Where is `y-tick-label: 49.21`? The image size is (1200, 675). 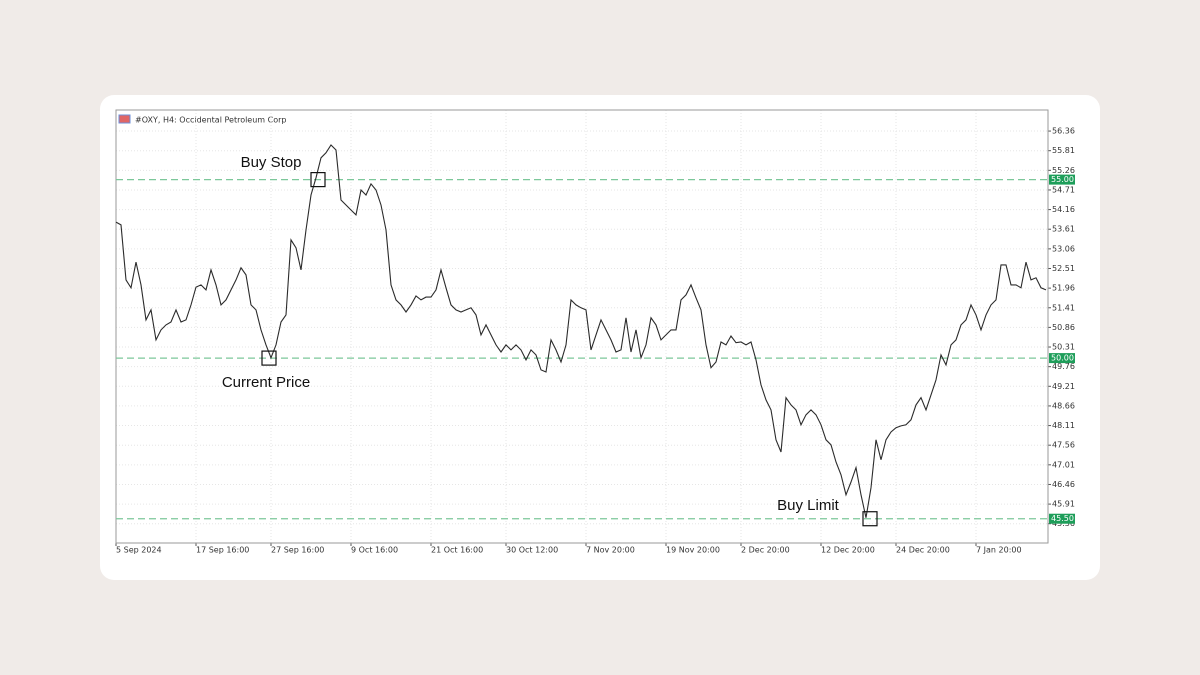
y-tick-label: 49.21 is located at coordinates (1063, 386).